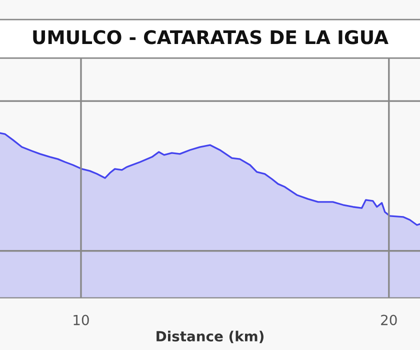  What do you see at coordinates (210, 37) in the screenshot?
I see `chart-title: UMULCO - CATARATAS DE LA IGUA` at bounding box center [210, 37].